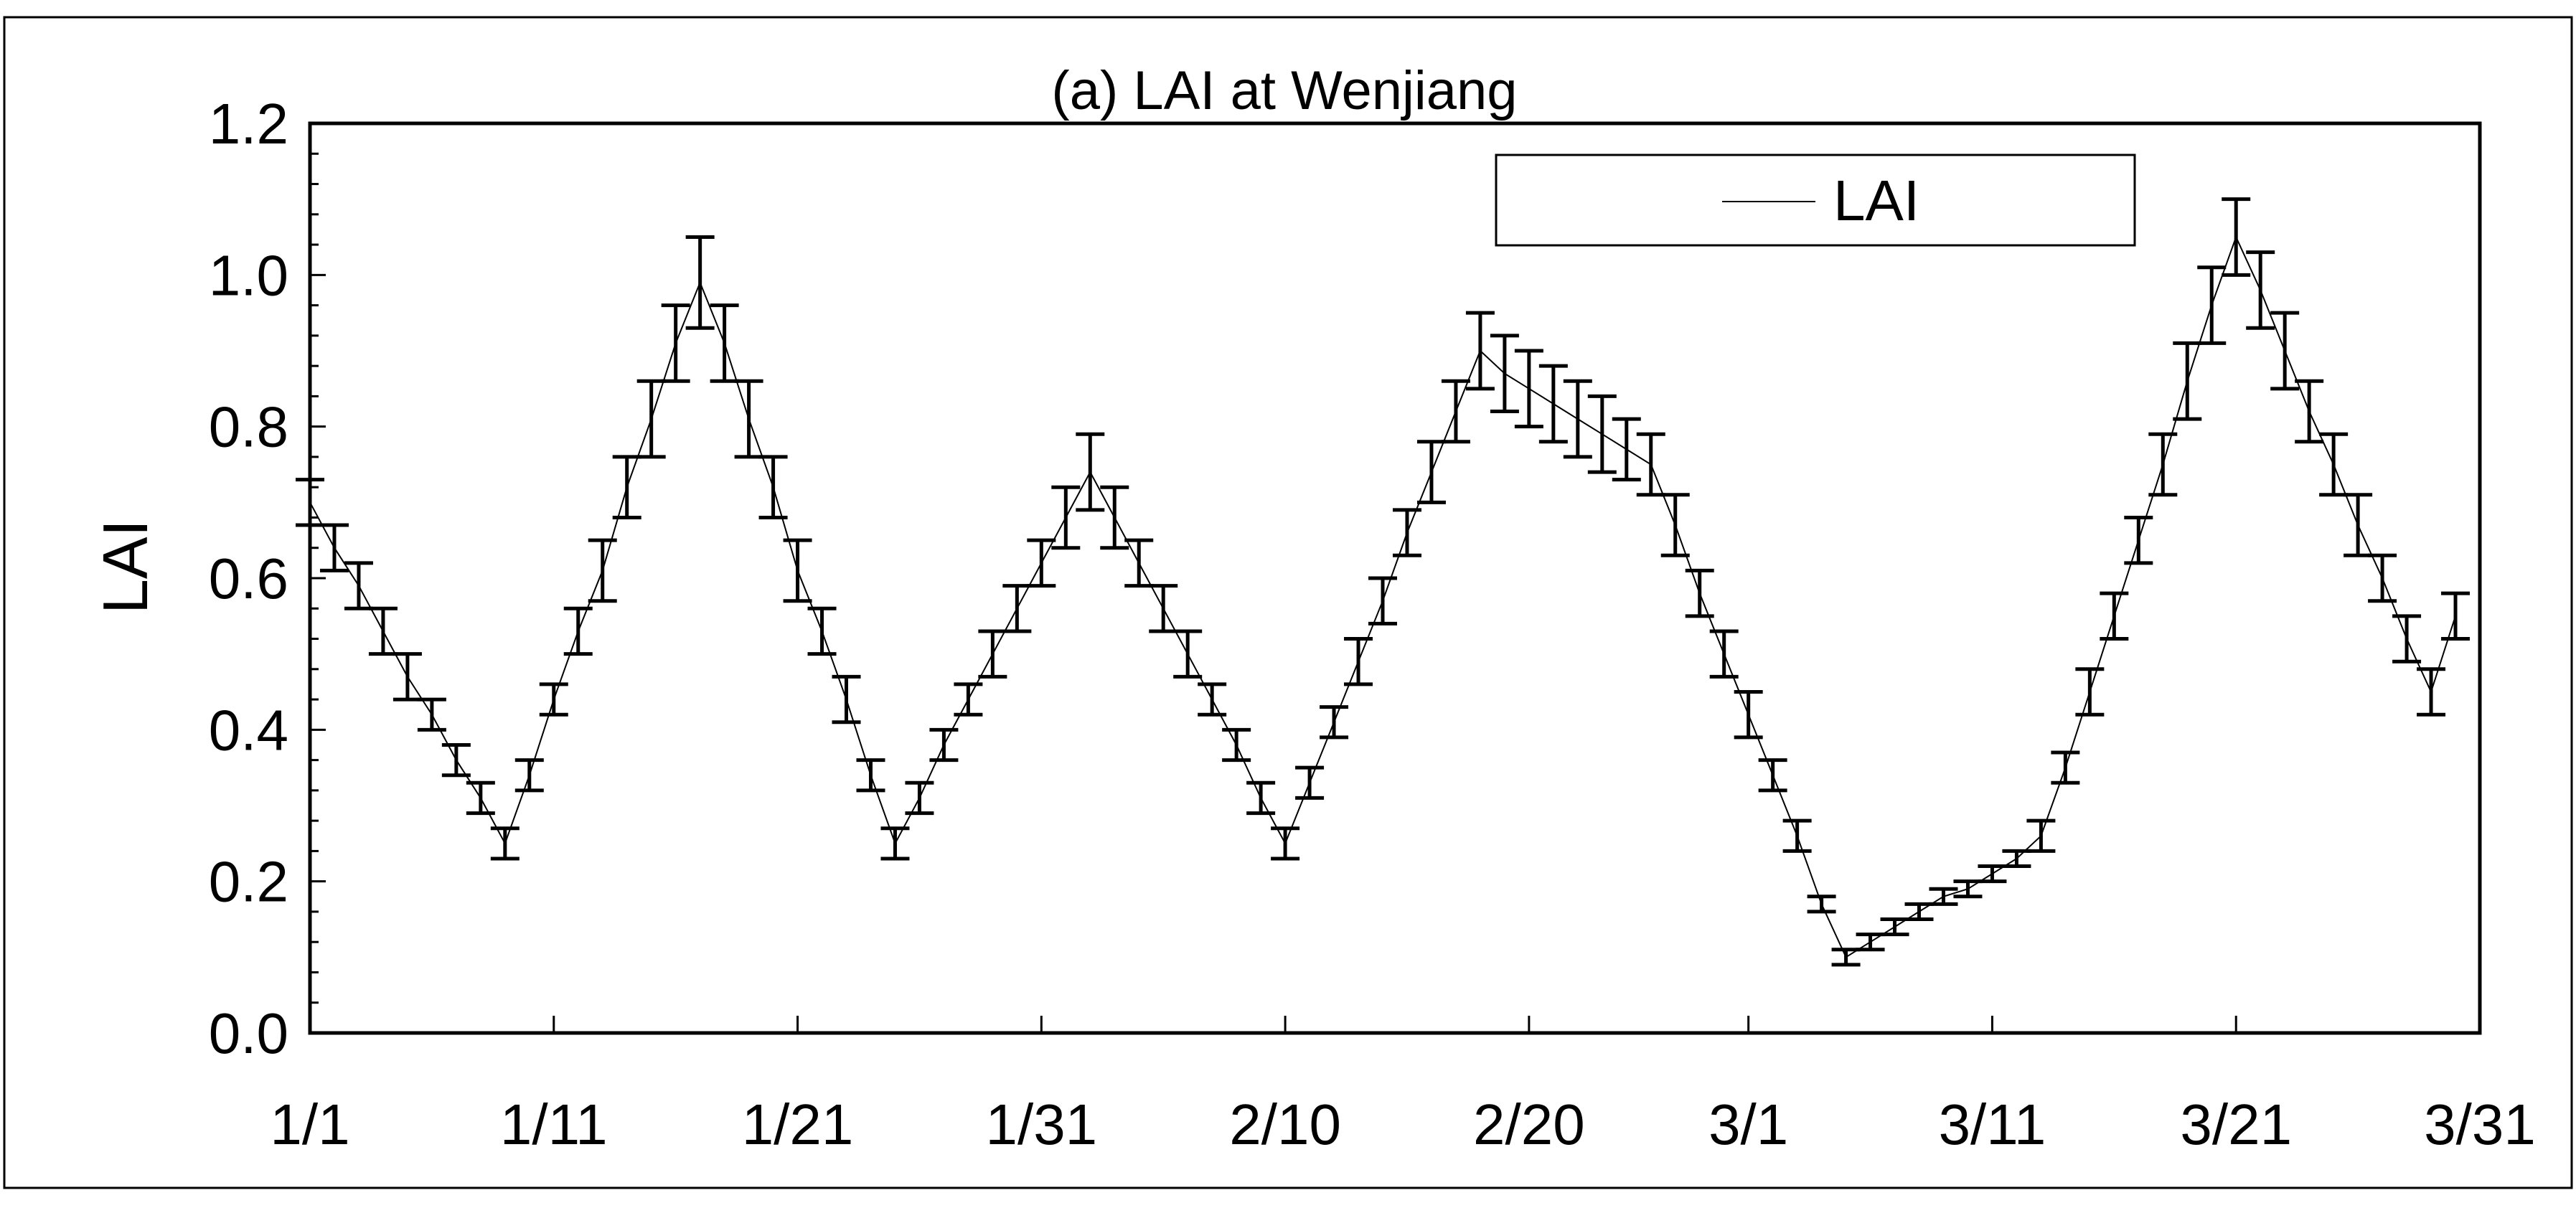 Image resolution: width=2576 pixels, height=1213 pixels. I want to click on y-axis: 0.0 0.2 0.4 0.6 0.8 1.0 1.2, so click(267, 578).